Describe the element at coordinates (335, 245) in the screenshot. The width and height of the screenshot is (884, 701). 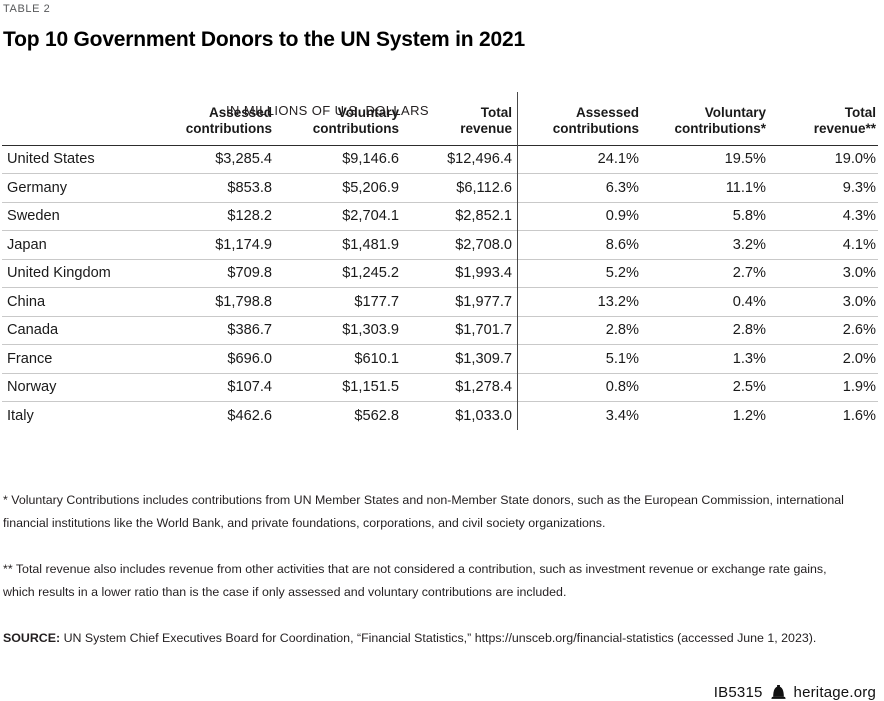
I see `voluntary-usd-cell: $1,481.9` at that location.